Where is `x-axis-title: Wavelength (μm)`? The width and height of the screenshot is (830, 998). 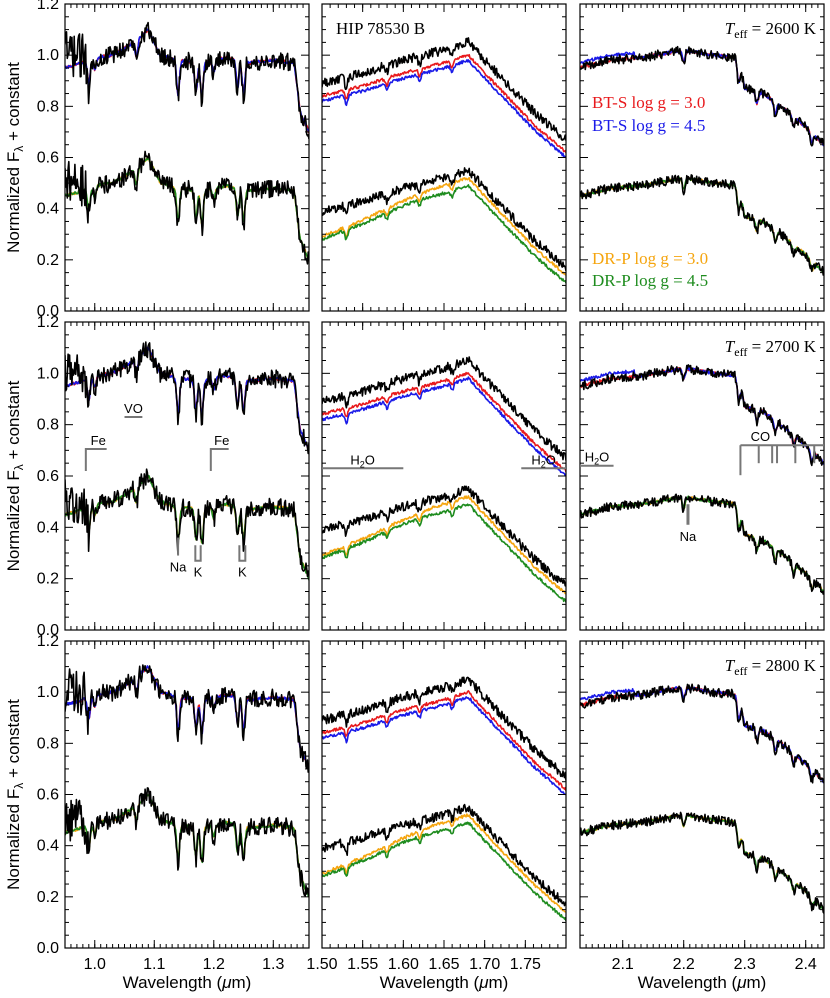
x-axis-title: Wavelength (μm) is located at coordinates (702, 982).